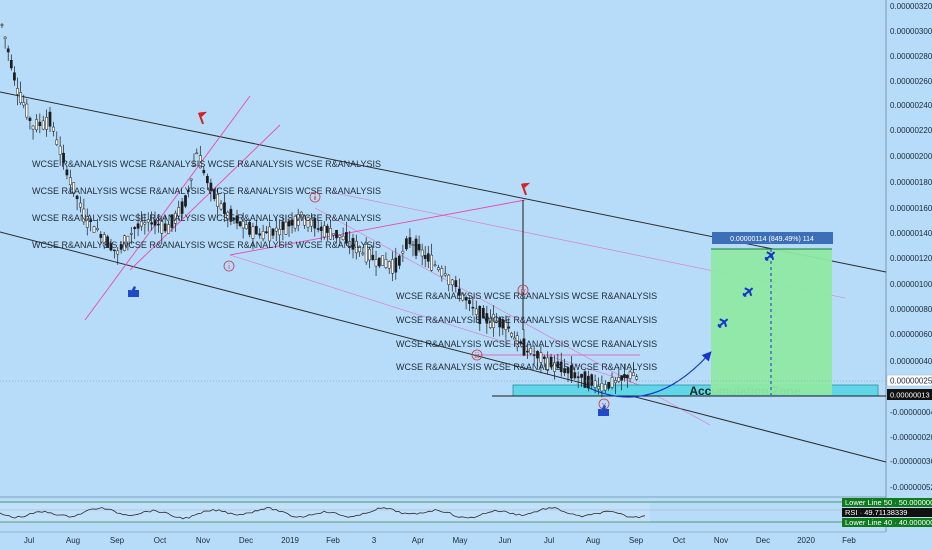  Describe the element at coordinates (911, 284) in the screenshot. I see `price-tick: 0.00000100` at that location.